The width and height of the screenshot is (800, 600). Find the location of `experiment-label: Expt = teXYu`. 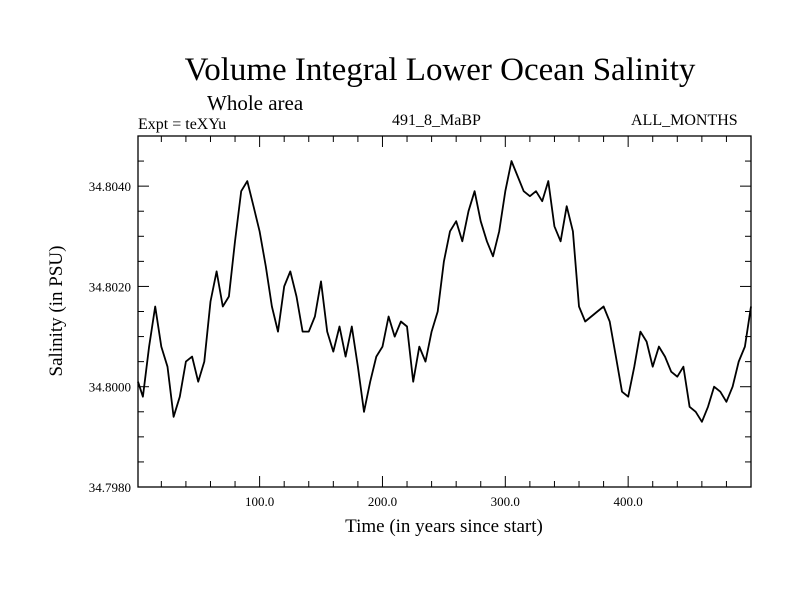

experiment-label: Expt = teXYu is located at coordinates (182, 124).